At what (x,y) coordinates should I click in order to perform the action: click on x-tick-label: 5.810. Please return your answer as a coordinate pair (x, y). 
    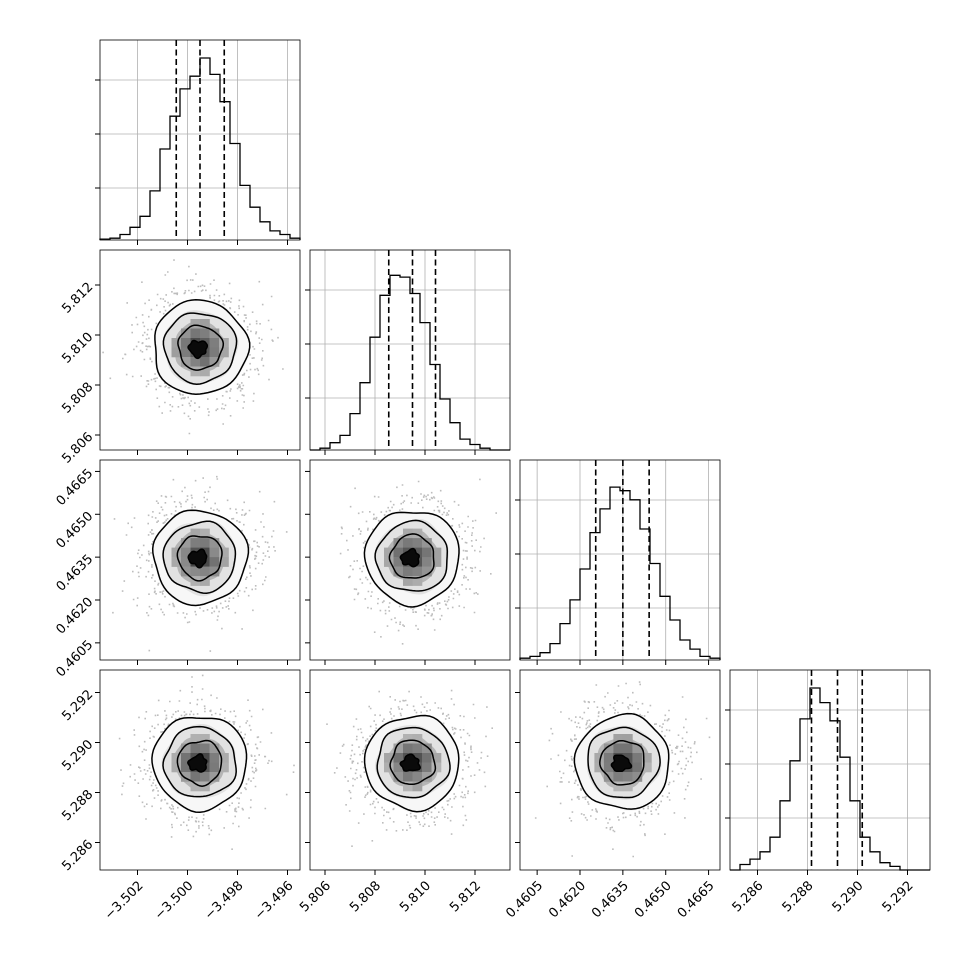
    Looking at the image, I should click on (415, 896).